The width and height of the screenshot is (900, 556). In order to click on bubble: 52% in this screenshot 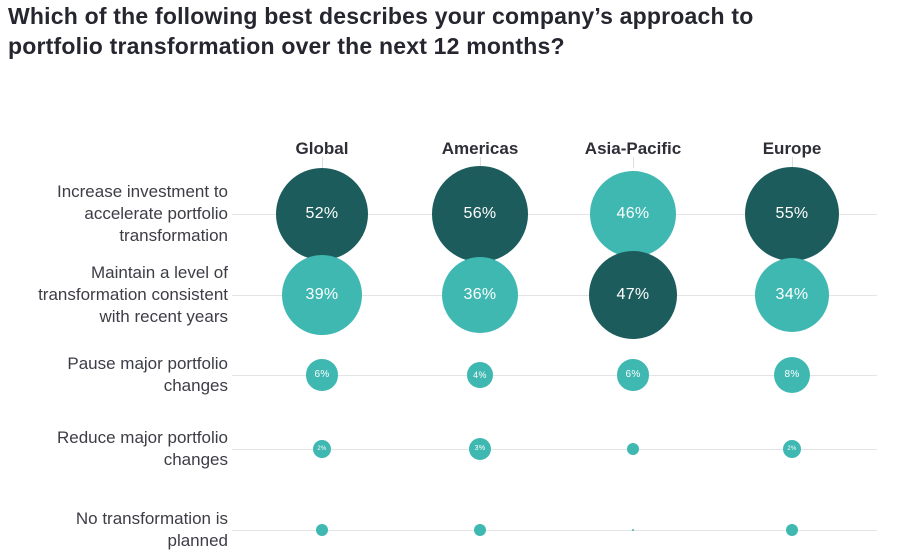, I will do `click(322, 214)`.